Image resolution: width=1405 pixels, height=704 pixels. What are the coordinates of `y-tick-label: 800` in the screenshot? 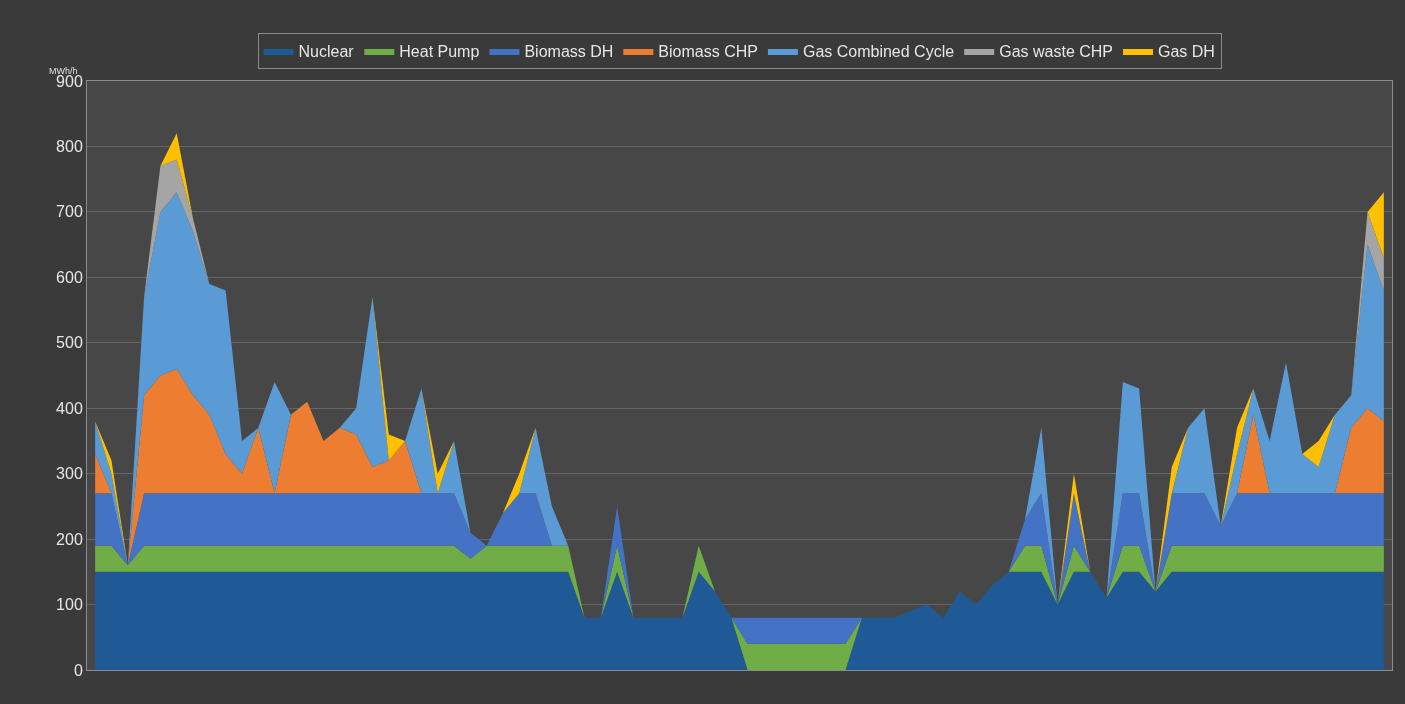 It's located at (69, 147).